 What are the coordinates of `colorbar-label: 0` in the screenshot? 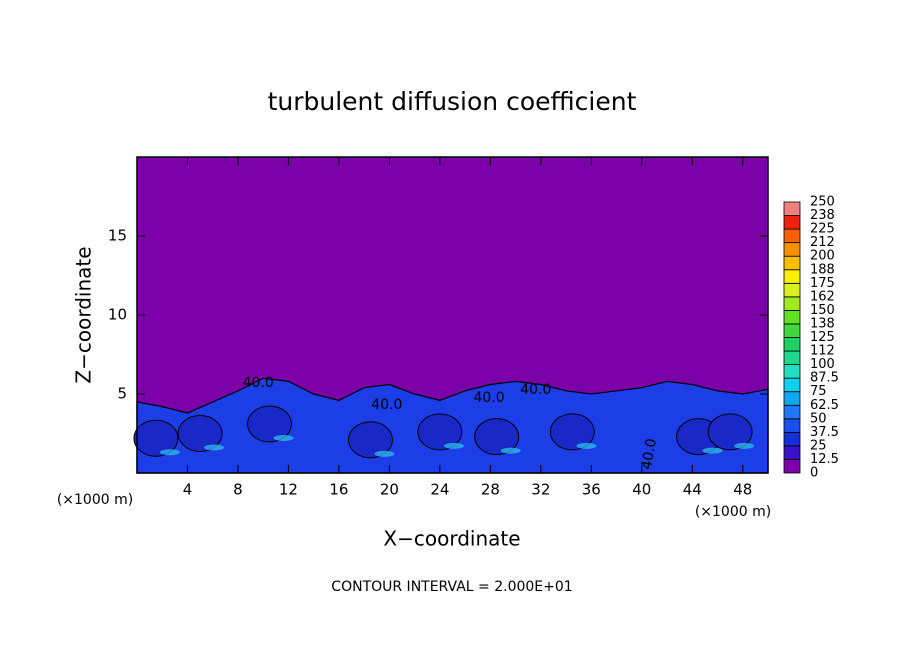 It's located at (814, 473).